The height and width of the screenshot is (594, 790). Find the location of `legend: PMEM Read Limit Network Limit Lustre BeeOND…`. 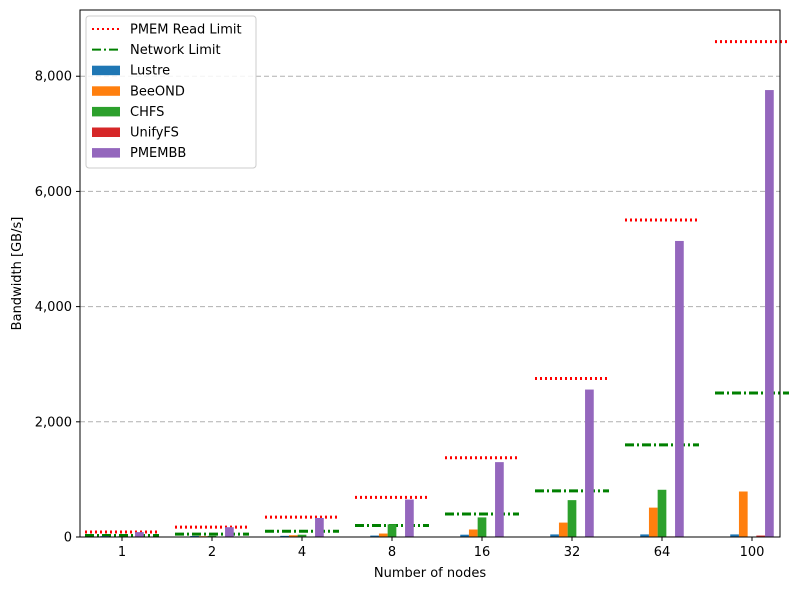

legend: PMEM Read Limit Network Limit Lustre BeeOND… is located at coordinates (171, 92).